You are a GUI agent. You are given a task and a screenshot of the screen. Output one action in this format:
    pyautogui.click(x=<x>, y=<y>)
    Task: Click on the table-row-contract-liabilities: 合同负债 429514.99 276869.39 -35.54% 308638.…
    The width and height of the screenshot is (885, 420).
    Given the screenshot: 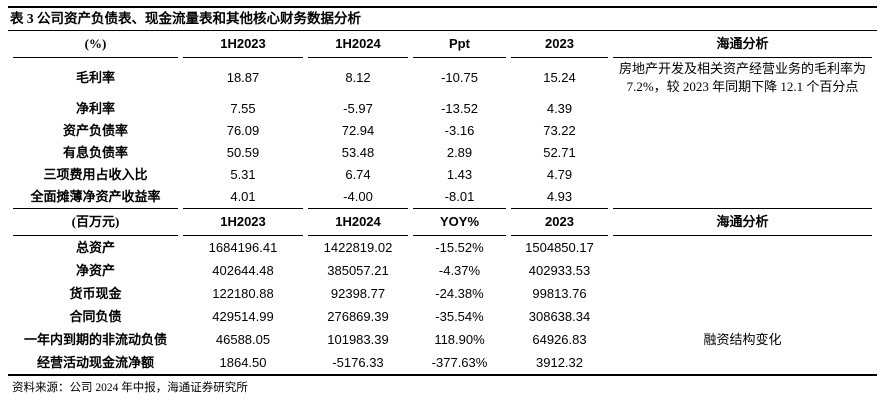 What is the action you would take?
    pyautogui.click(x=442, y=316)
    